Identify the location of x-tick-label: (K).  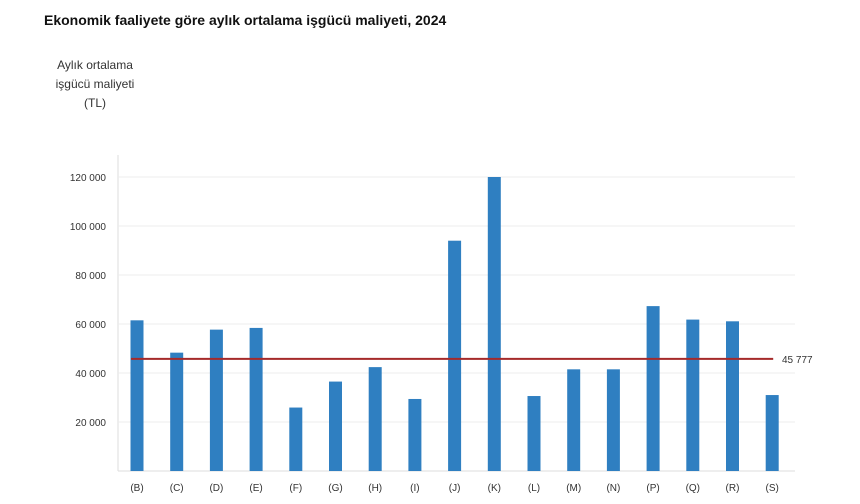
(494, 488).